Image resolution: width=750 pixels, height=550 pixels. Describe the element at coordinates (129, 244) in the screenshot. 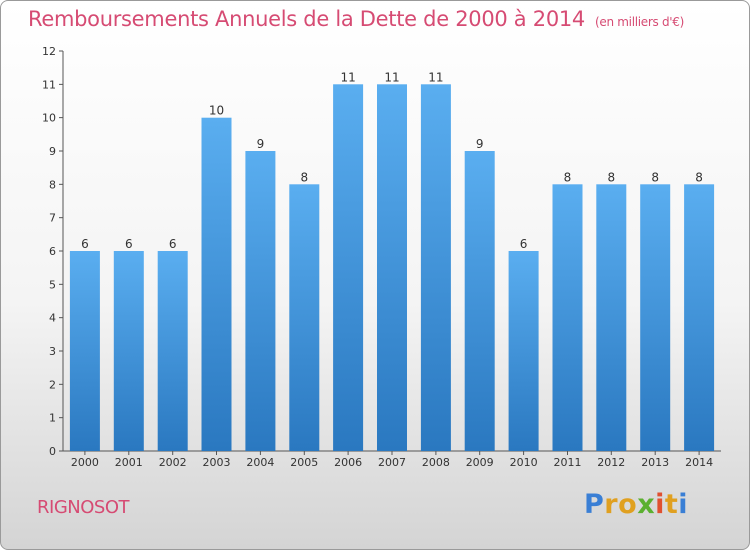

I see `data-label-2001: 6` at that location.